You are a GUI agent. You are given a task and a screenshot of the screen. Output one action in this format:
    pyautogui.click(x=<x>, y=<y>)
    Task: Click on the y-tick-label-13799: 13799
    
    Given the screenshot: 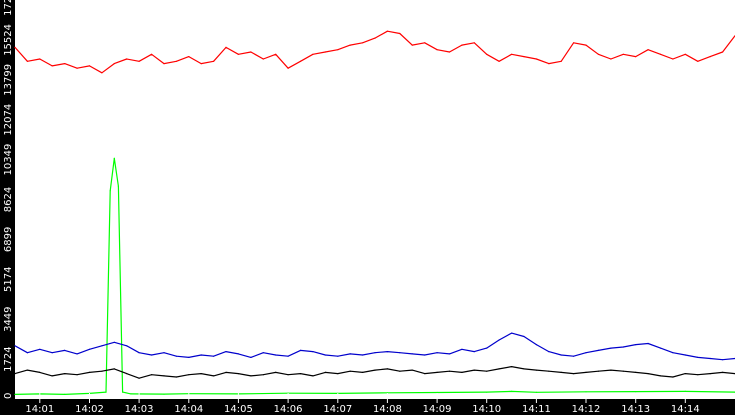 What is the action you would take?
    pyautogui.click(x=8, y=80)
    